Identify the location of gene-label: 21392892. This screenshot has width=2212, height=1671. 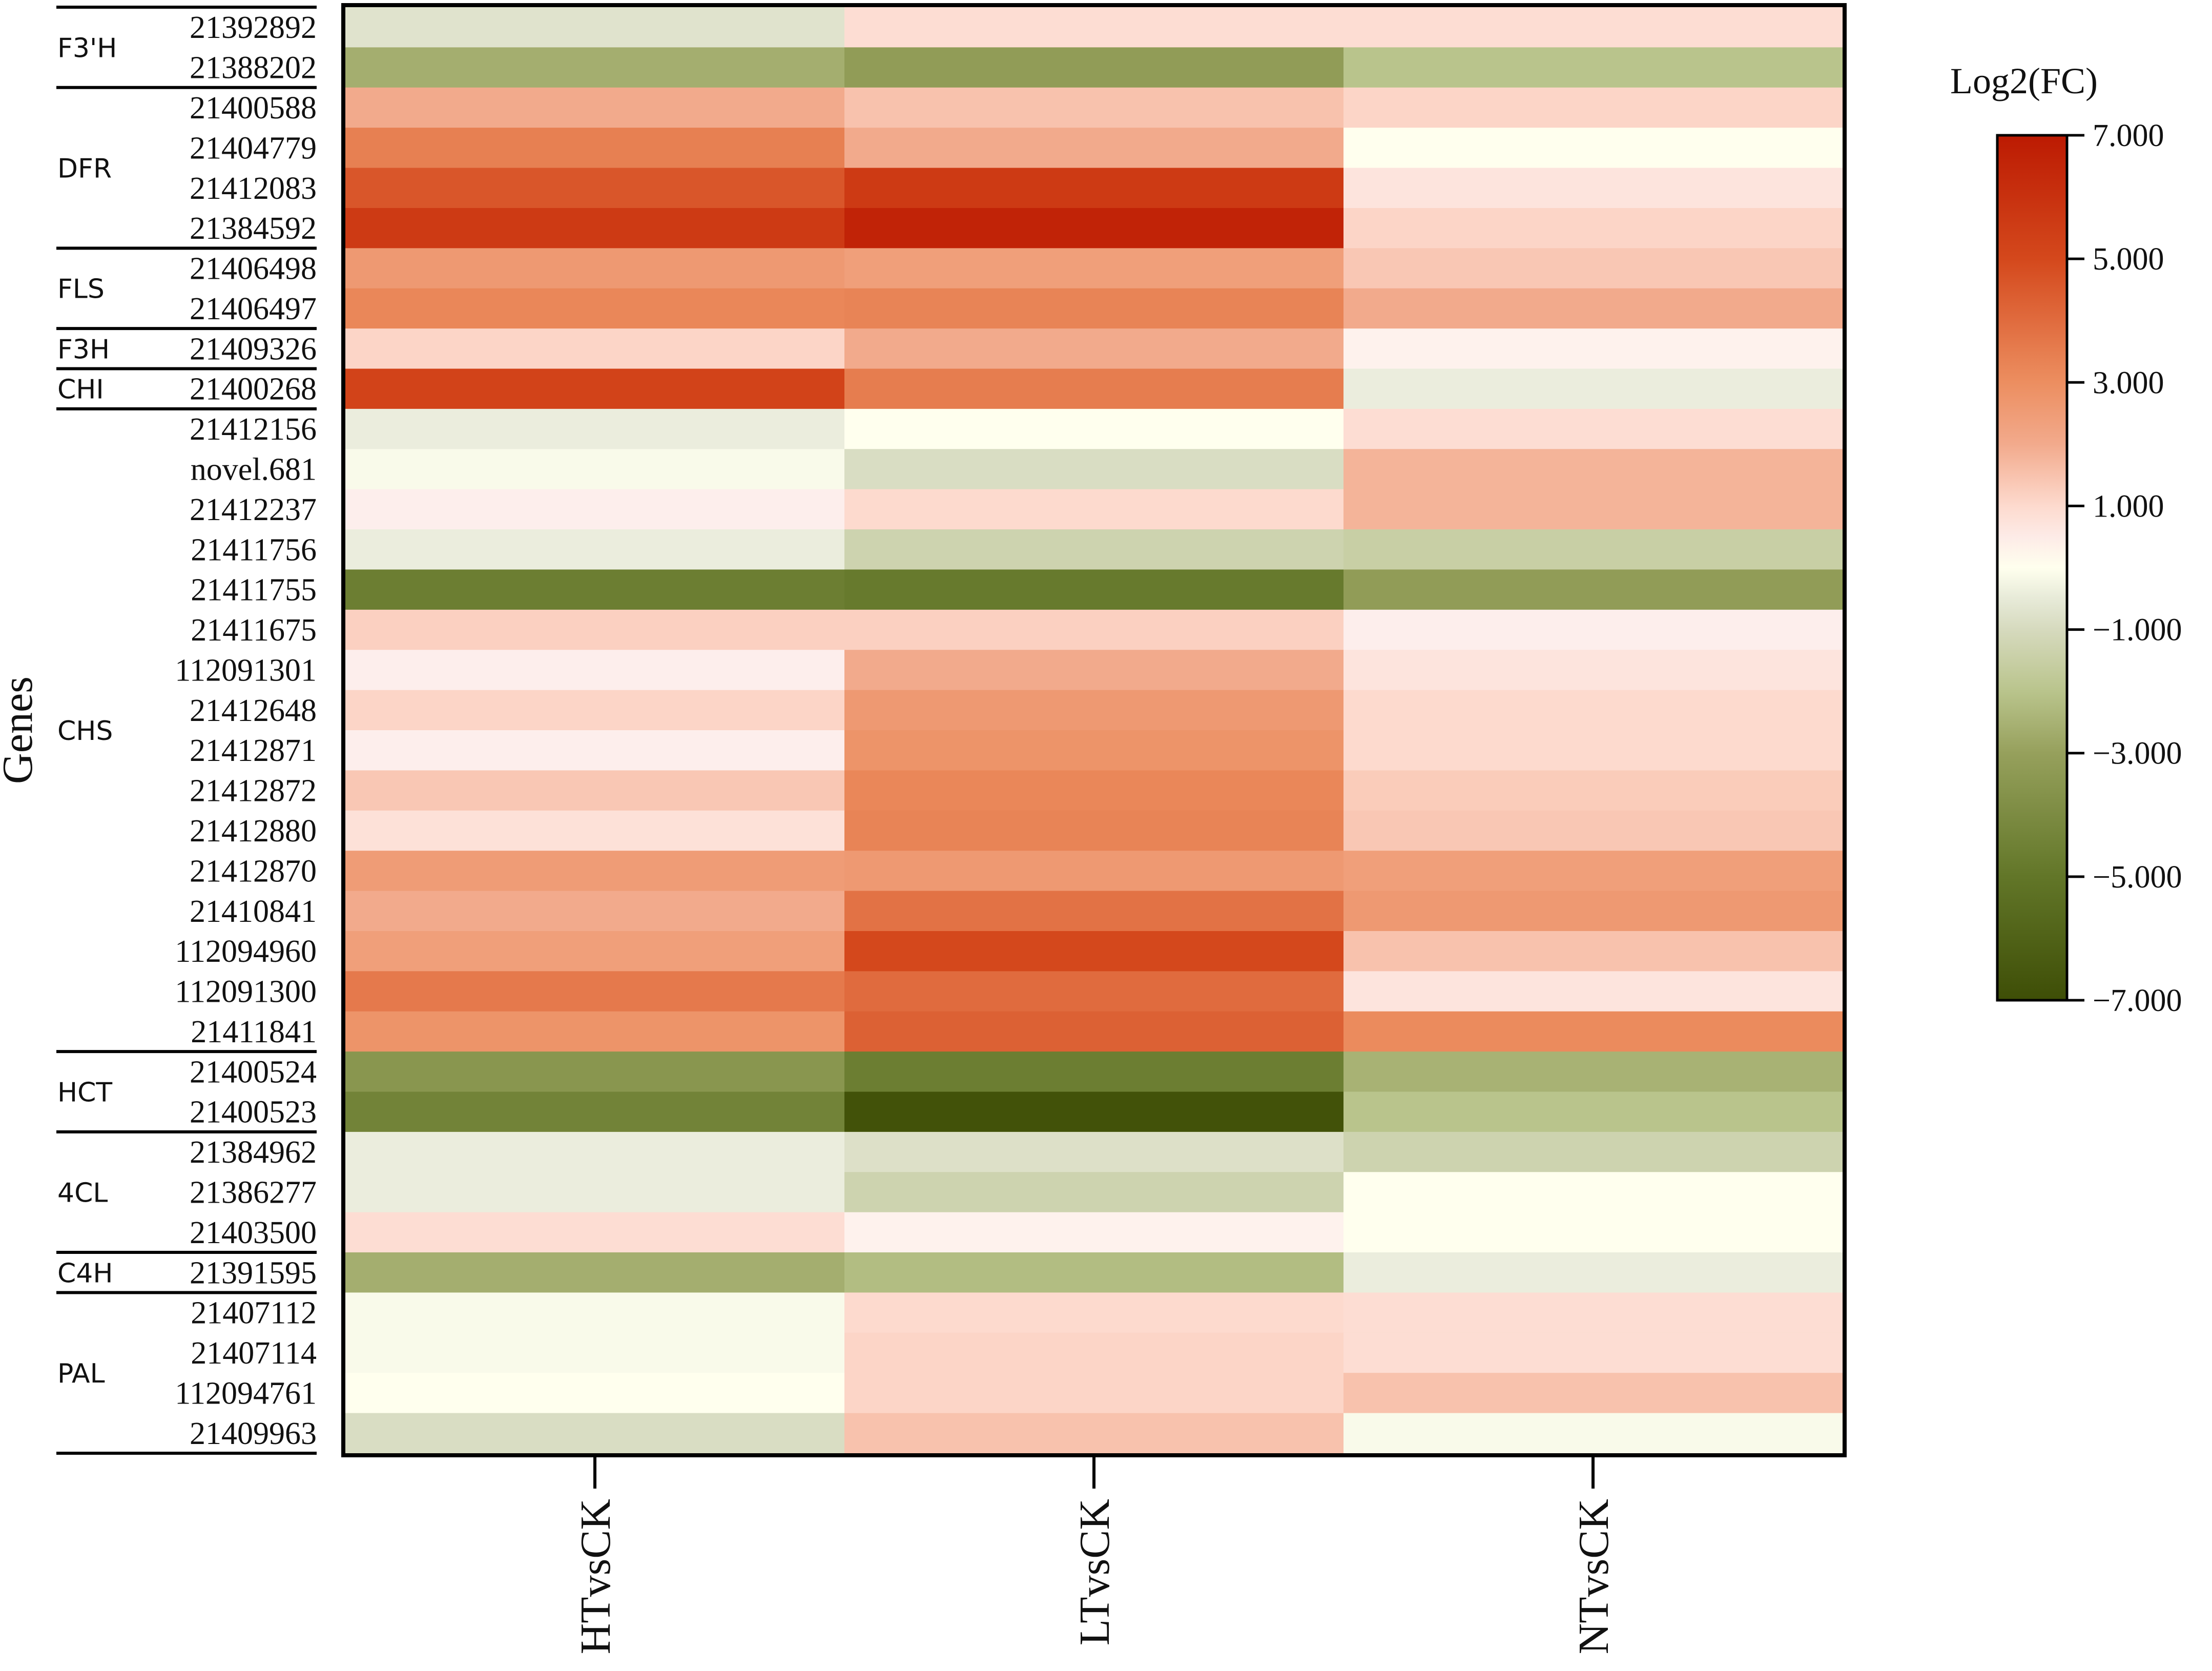
(253, 27).